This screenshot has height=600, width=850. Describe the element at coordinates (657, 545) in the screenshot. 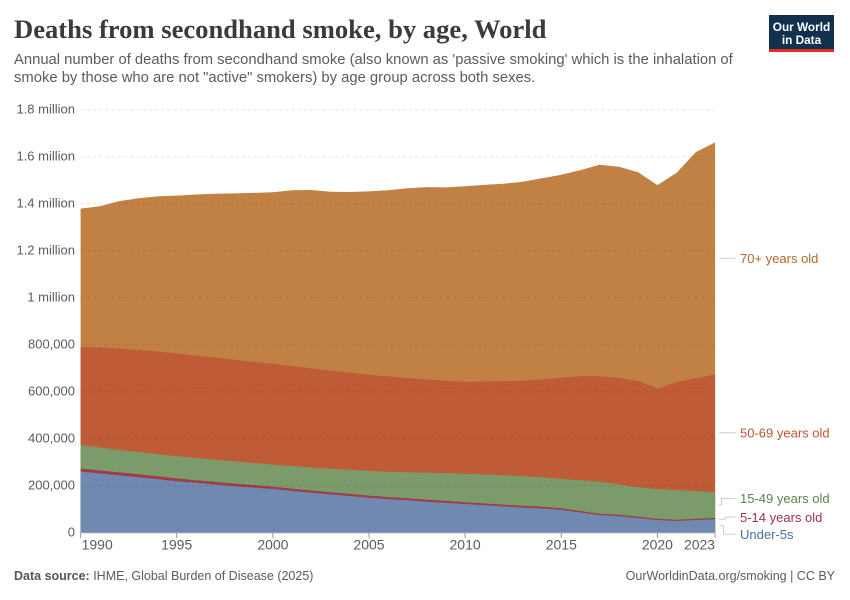

I see `svg-text: 2020` at that location.